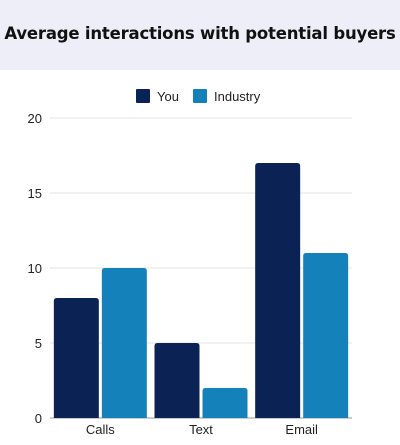  I want to click on bar-industry-email, so click(326, 335).